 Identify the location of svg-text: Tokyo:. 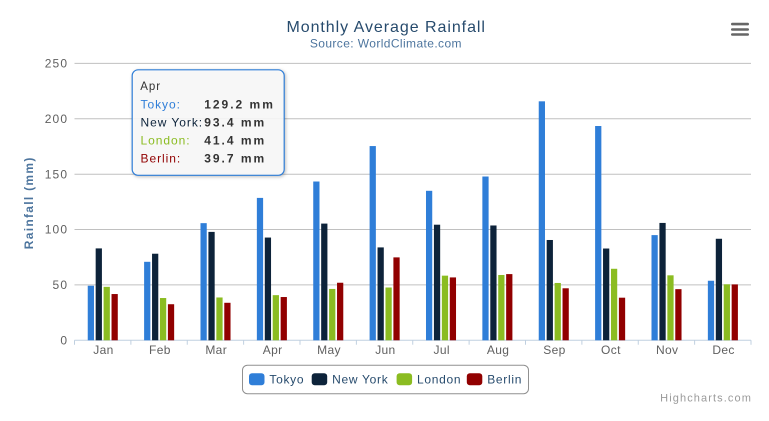
(161, 105).